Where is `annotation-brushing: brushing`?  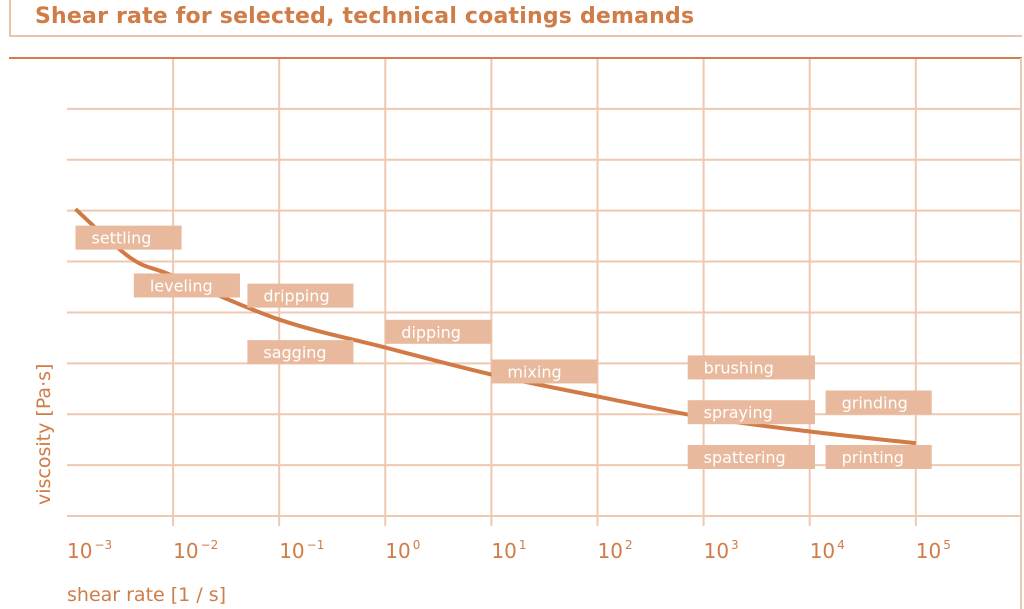
annotation-brushing: brushing is located at coordinates (751, 367).